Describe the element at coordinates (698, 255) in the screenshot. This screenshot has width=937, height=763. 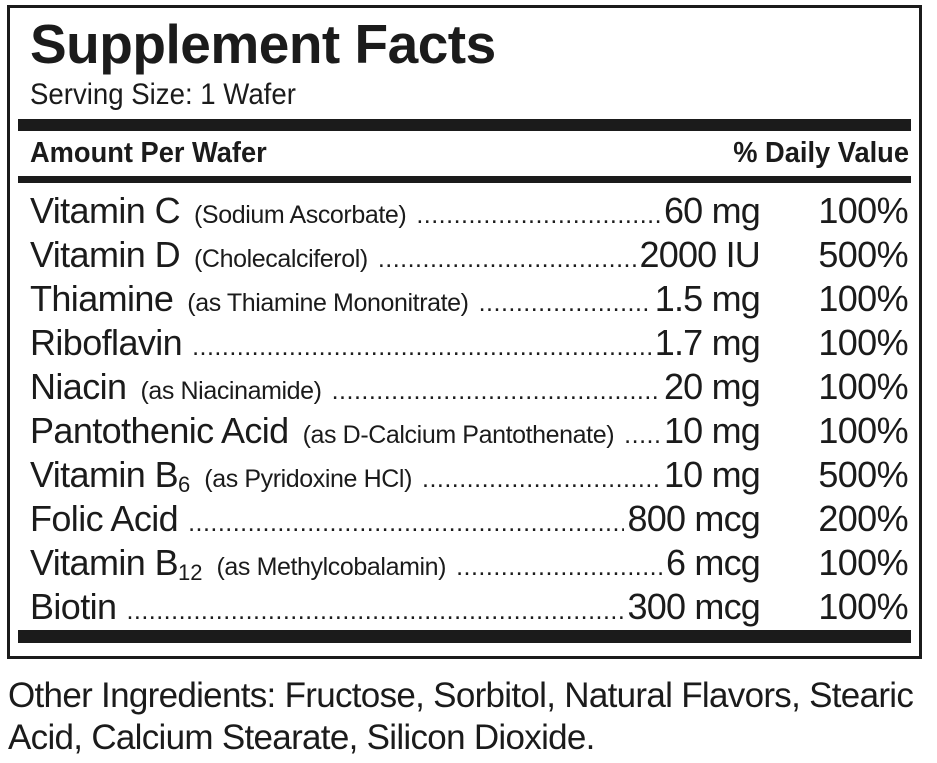
I see `nutrient-amount: 2000 IU` at that location.